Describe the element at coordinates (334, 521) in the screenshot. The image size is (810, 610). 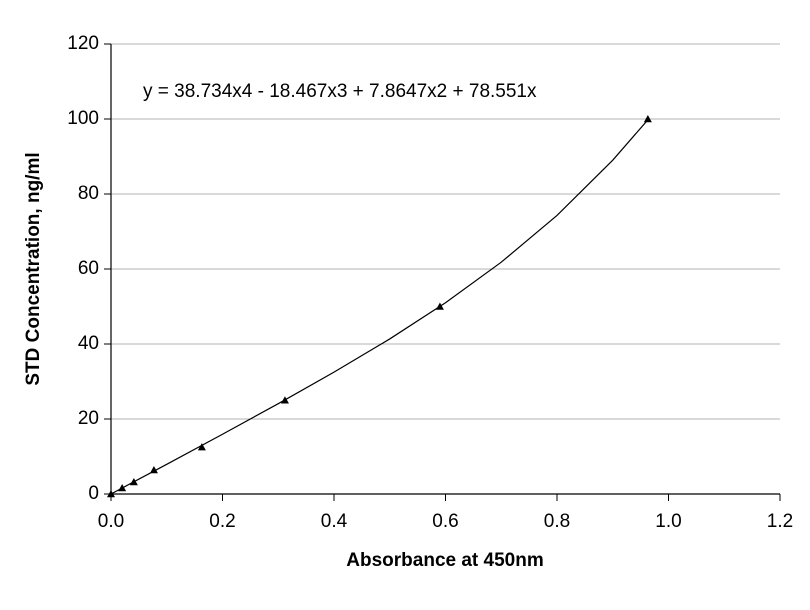
I see `x-tick-label: 0.4` at that location.